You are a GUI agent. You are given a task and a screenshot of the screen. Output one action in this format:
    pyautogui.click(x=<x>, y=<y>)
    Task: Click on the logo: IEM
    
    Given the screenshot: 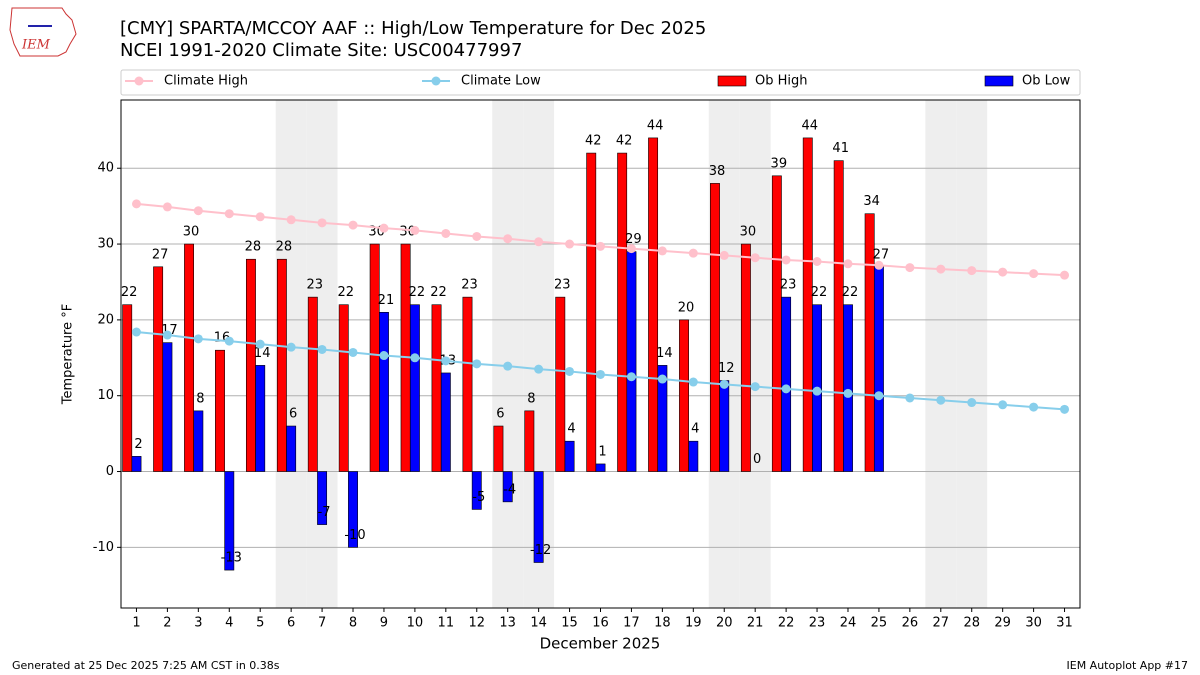 What is the action you would take?
    pyautogui.click(x=43, y=32)
    